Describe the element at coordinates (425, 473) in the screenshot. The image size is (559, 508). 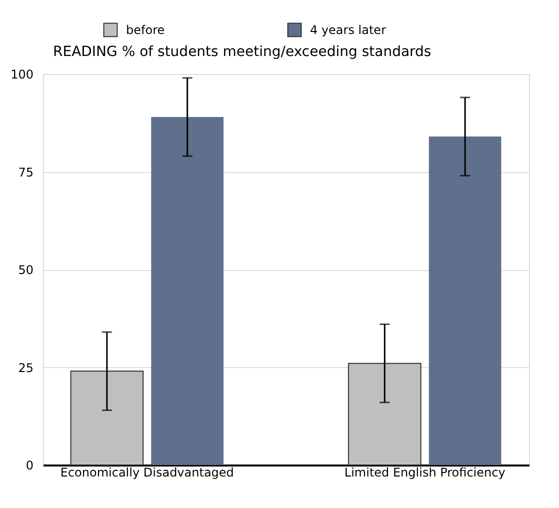
I see `x-tick-label: Limited English Proficiency` at that location.